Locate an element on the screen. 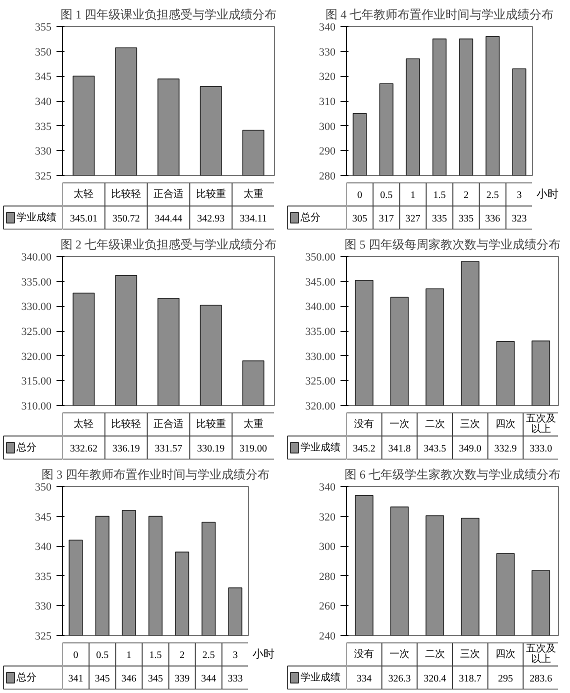 The image size is (570, 693). y-tick-label: 310.00 is located at coordinates (36, 406).